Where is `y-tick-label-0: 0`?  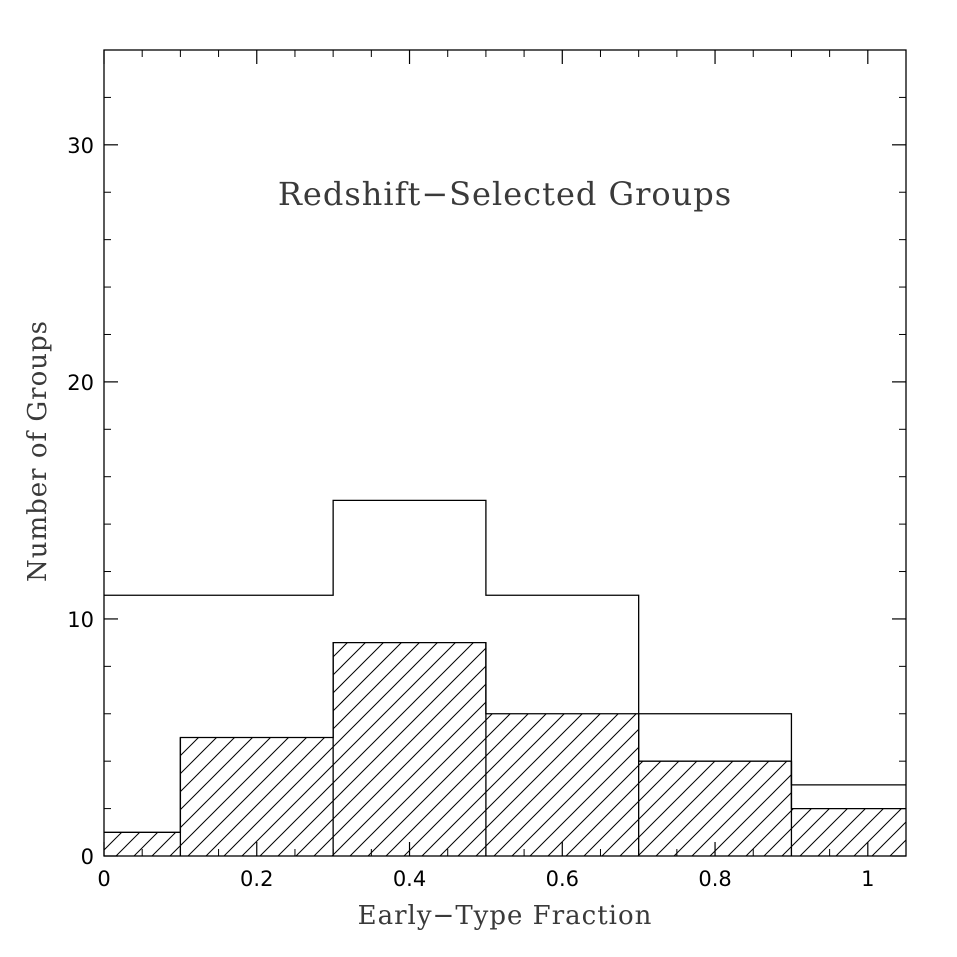
y-tick-label-0: 0 is located at coordinates (87, 857).